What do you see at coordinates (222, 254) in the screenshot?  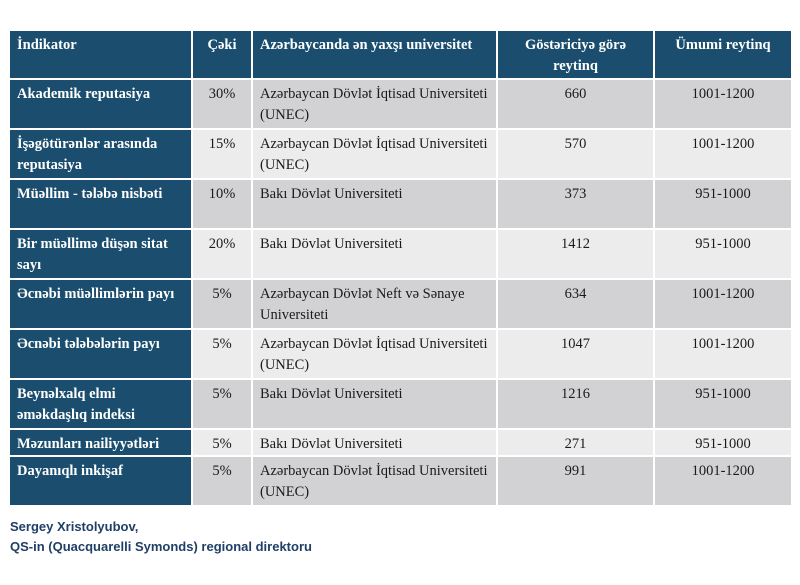 I see `row-weight: 20%` at bounding box center [222, 254].